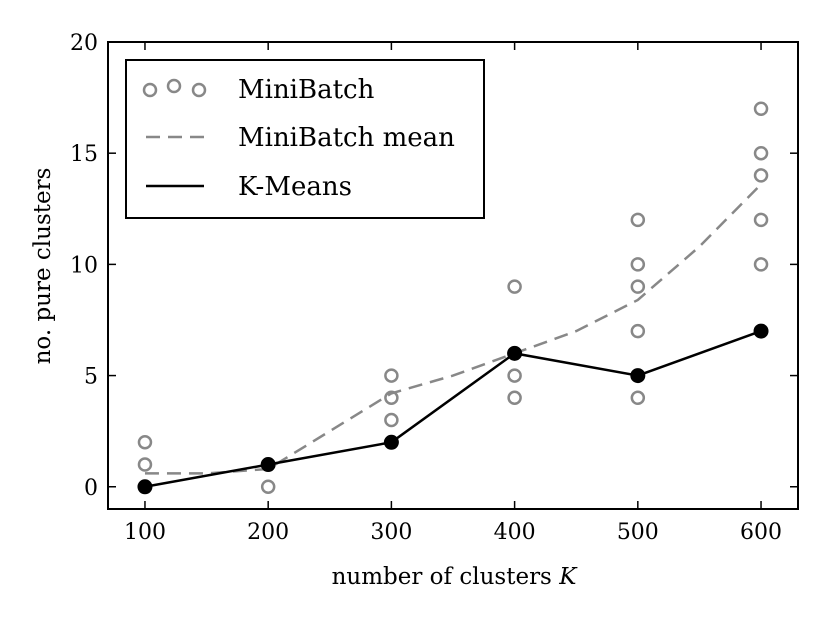 The height and width of the screenshot is (623, 830). I want to click on y-axis-label: no. pure clusters, so click(43, 266).